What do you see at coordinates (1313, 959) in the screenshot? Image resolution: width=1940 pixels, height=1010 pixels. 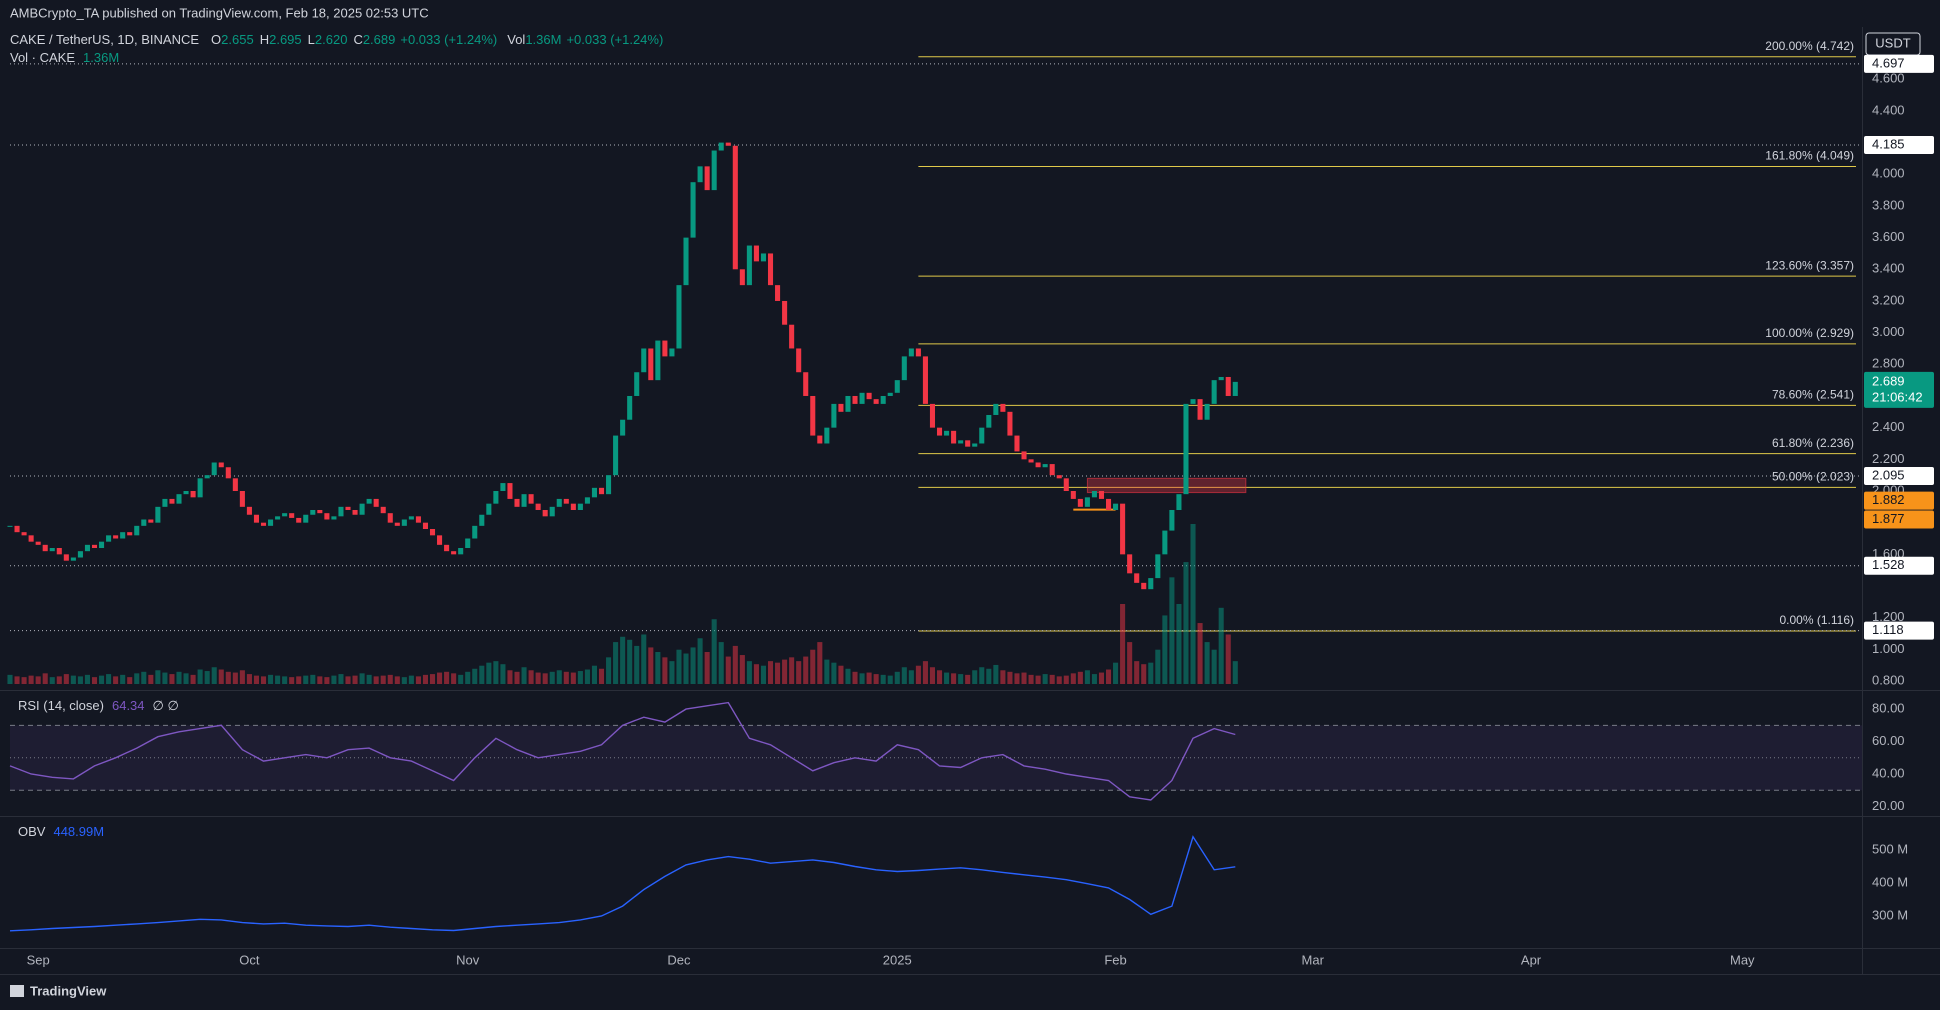 I see `x-tick-label: Mar` at bounding box center [1313, 959].